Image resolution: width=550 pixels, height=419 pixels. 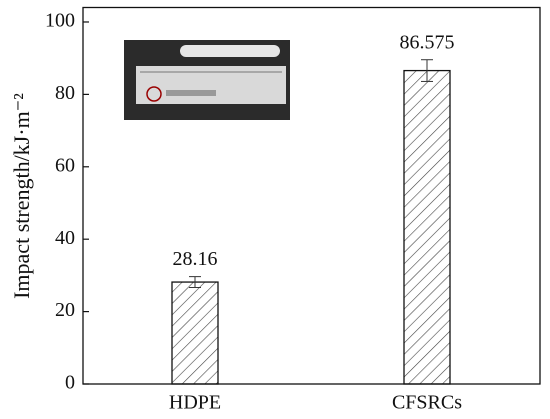 What do you see at coordinates (195, 403) in the screenshot?
I see `x-tick-label: HDPE` at bounding box center [195, 403].